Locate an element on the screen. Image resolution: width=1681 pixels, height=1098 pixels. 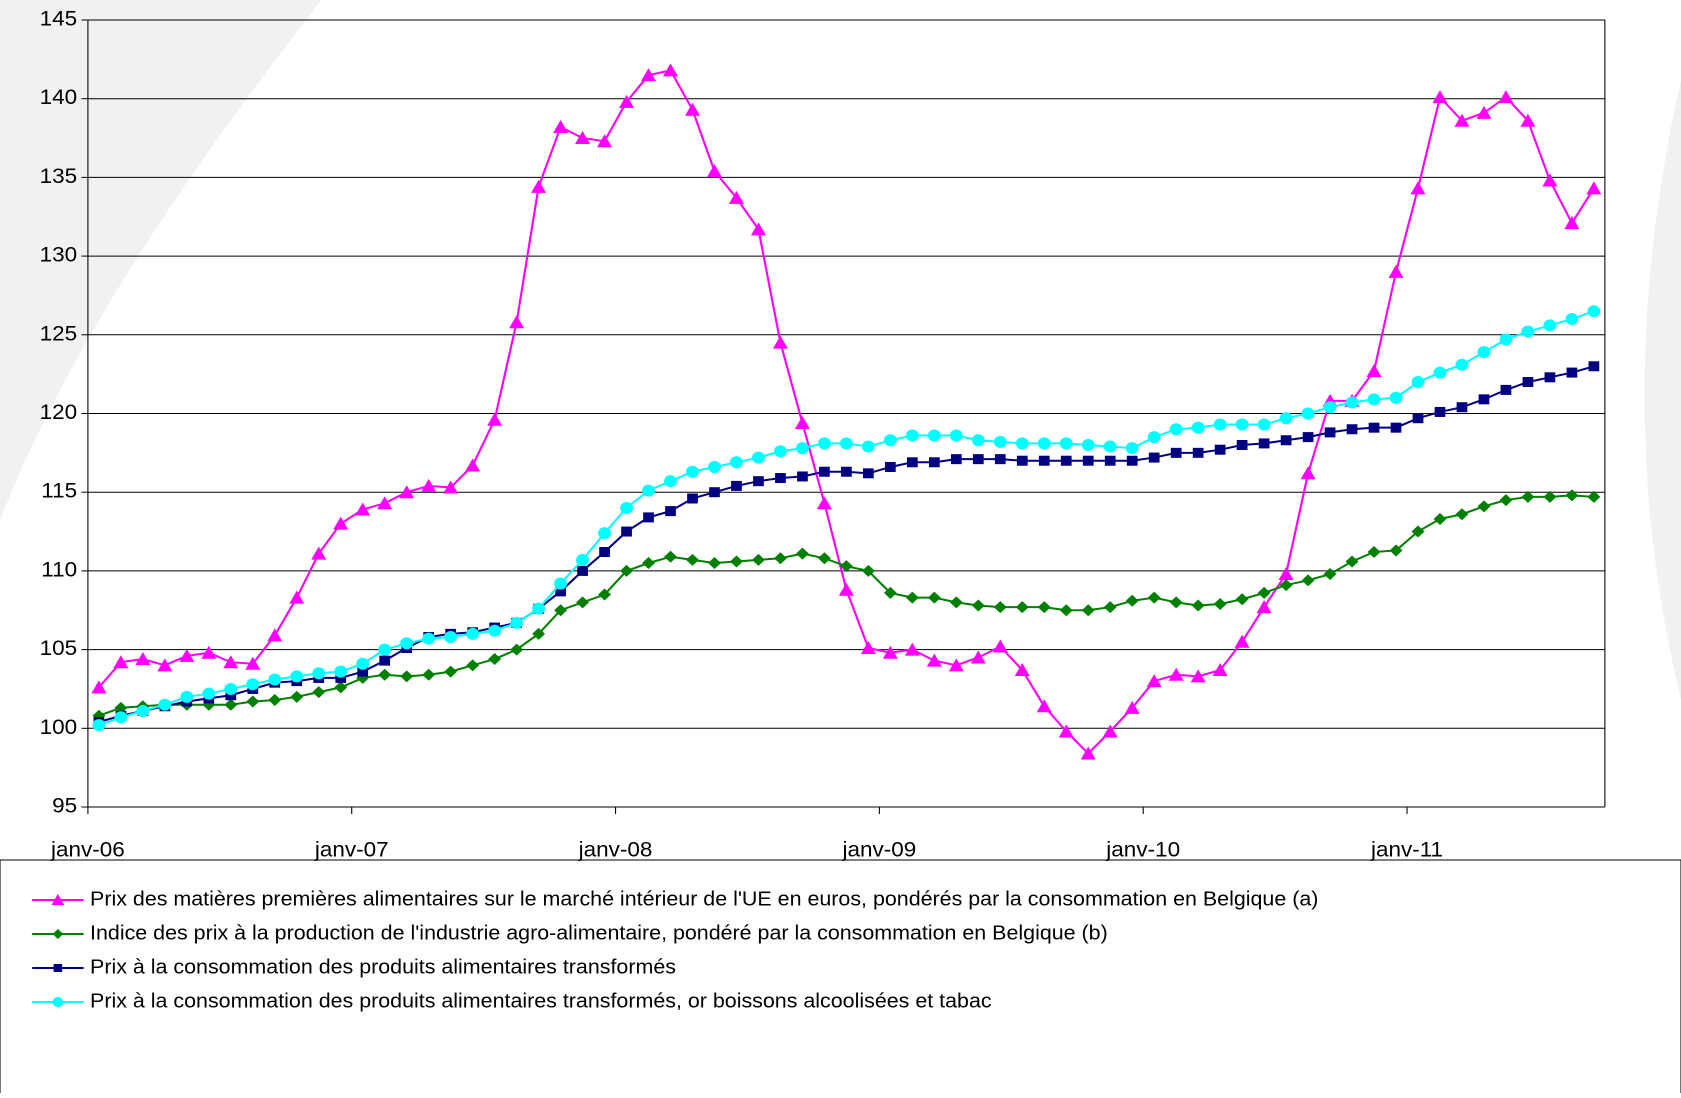
y-tick-label: 130 is located at coordinates (59, 254).